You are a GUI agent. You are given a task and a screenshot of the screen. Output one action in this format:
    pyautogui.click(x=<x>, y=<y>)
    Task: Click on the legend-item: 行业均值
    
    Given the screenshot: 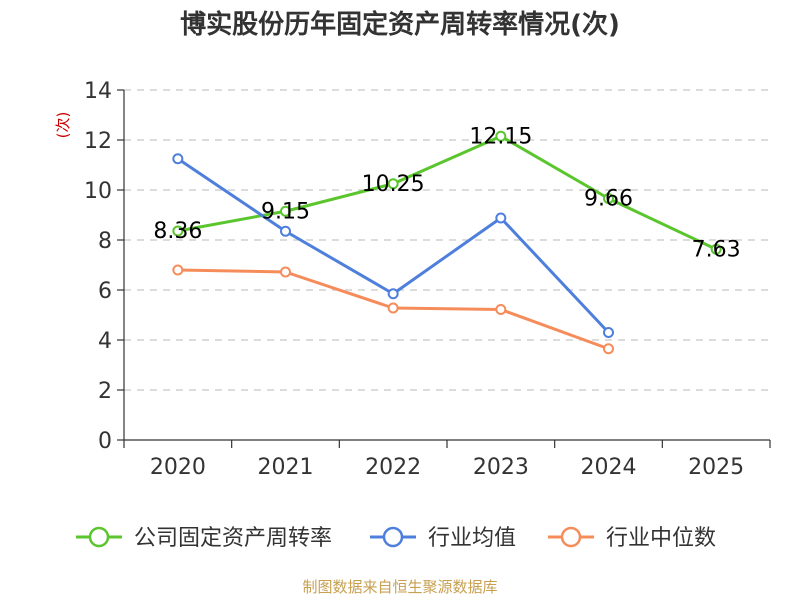 What is the action you would take?
    pyautogui.click(x=443, y=538)
    